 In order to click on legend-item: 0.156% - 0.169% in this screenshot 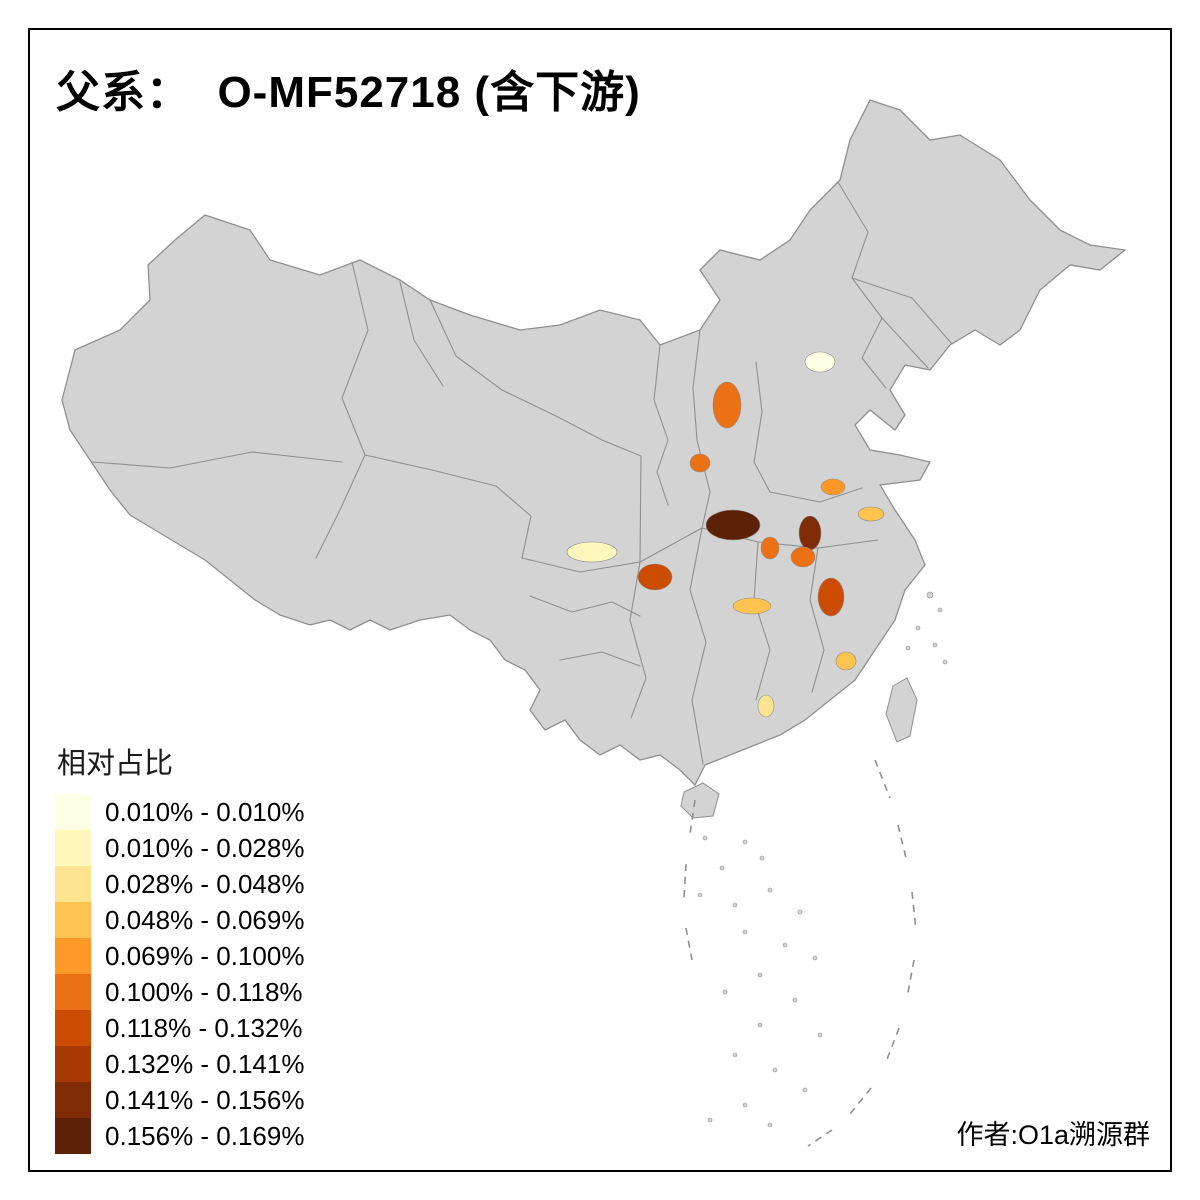, I will do `click(179, 1136)`.